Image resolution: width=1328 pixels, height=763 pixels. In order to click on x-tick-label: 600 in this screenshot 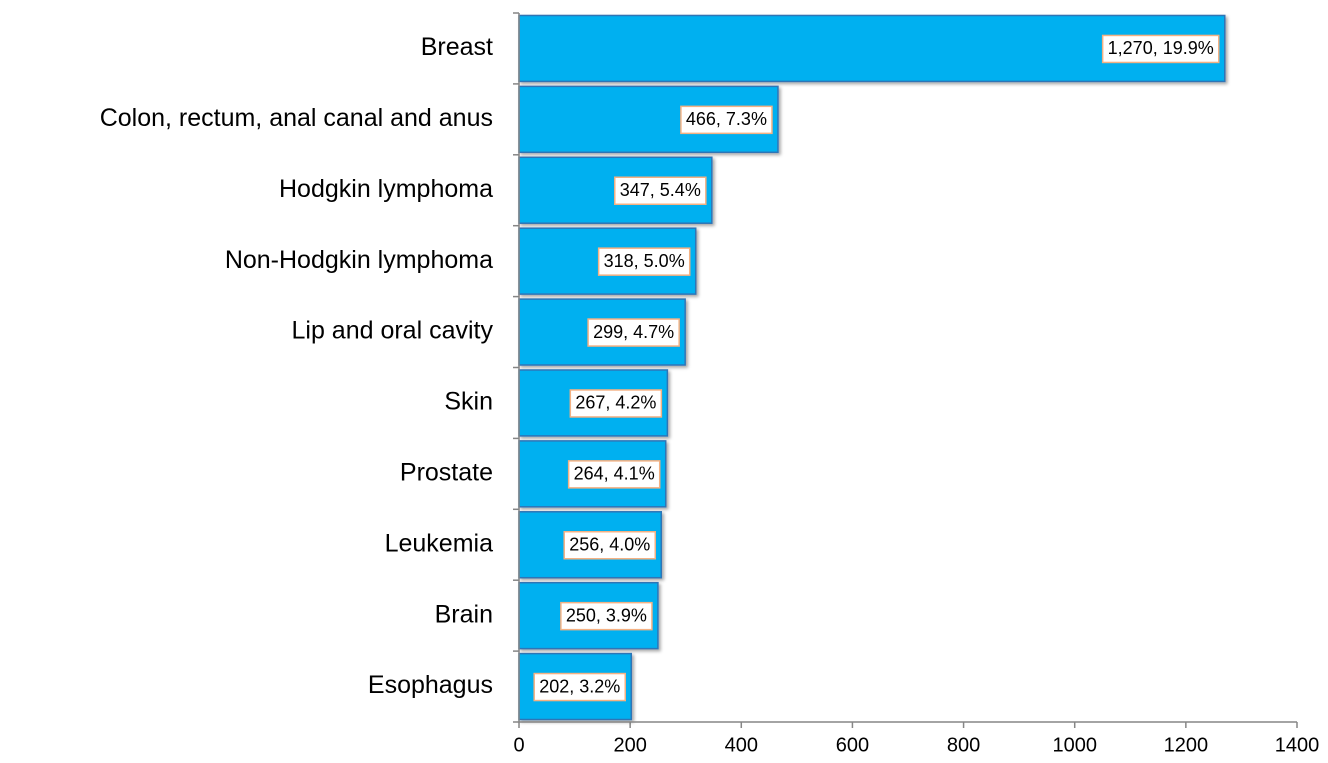, I will do `click(852, 745)`.